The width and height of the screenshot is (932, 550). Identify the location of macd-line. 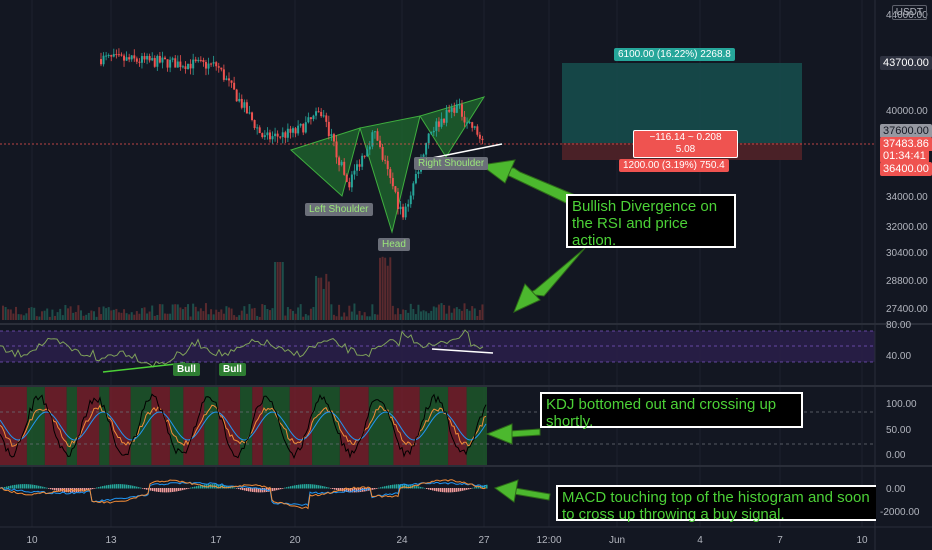
(243, 494).